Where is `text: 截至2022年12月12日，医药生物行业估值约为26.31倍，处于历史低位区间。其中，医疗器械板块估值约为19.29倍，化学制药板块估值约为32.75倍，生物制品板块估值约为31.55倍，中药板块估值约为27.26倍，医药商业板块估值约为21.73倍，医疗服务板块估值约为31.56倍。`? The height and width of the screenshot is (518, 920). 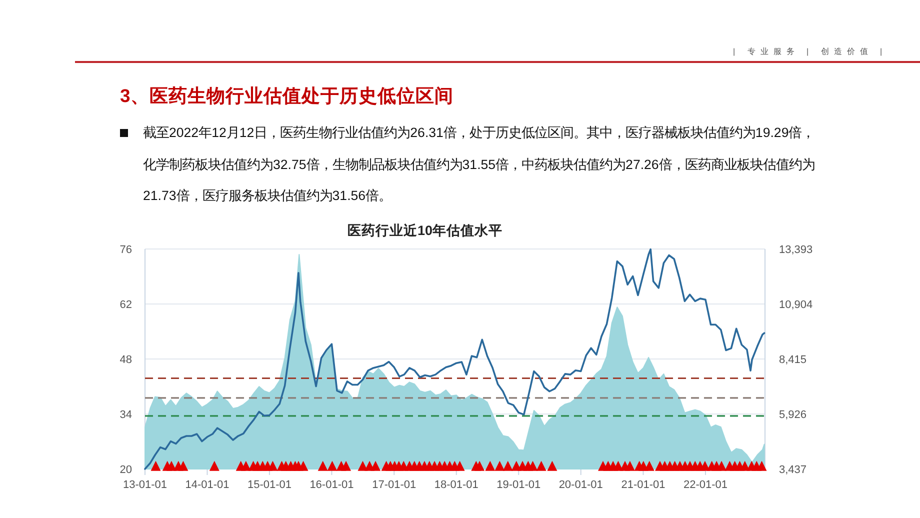
text: 截至2022年12月12日，医药生物行业估值约为26.31倍，处于历史低位区间。其中，医疗器械板块估值约为19.29倍，化学制药板块估值约为32.75倍，生物制品板块估值约为31.55倍，中药板块估值约为27.26倍，医药商业板块估值约为21.73倍，医疗服务板块估值约为31.56倍。 is located at coordinates (479, 164).